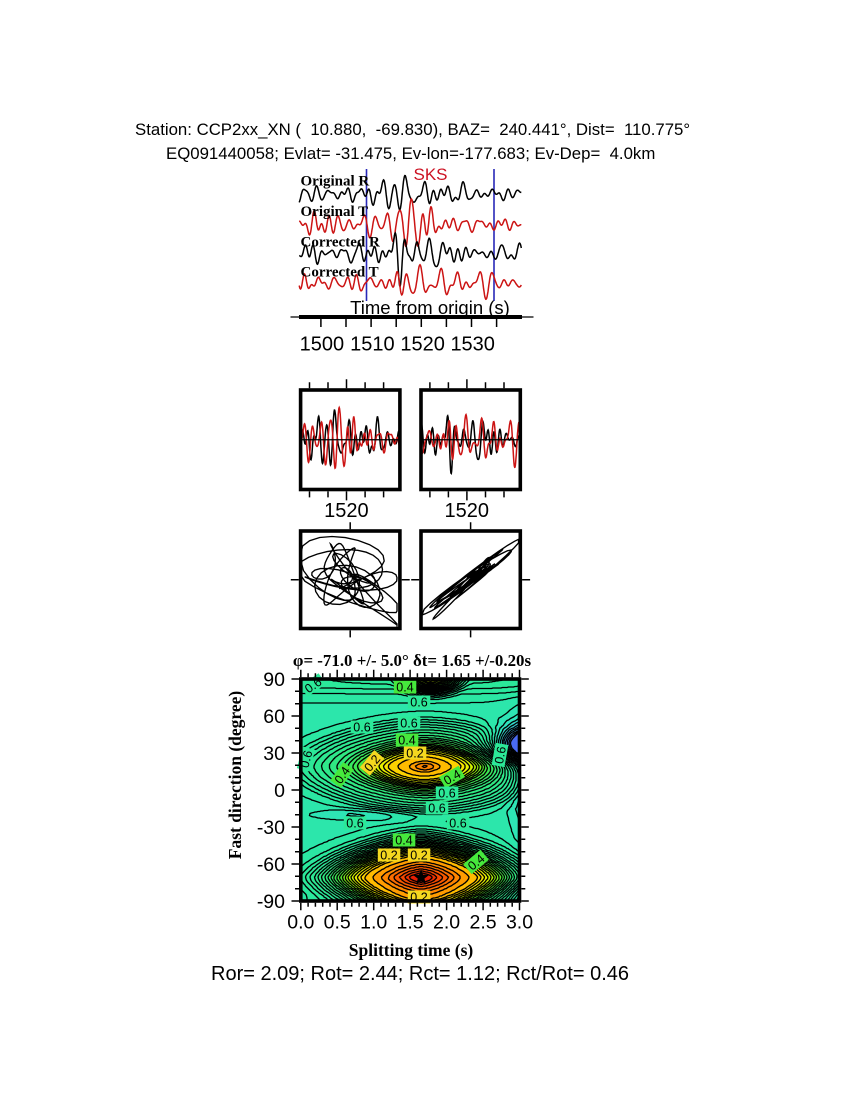 The image size is (850, 1105). What do you see at coordinates (274, 754) in the screenshot?
I see `svg-text: 30` at bounding box center [274, 754].